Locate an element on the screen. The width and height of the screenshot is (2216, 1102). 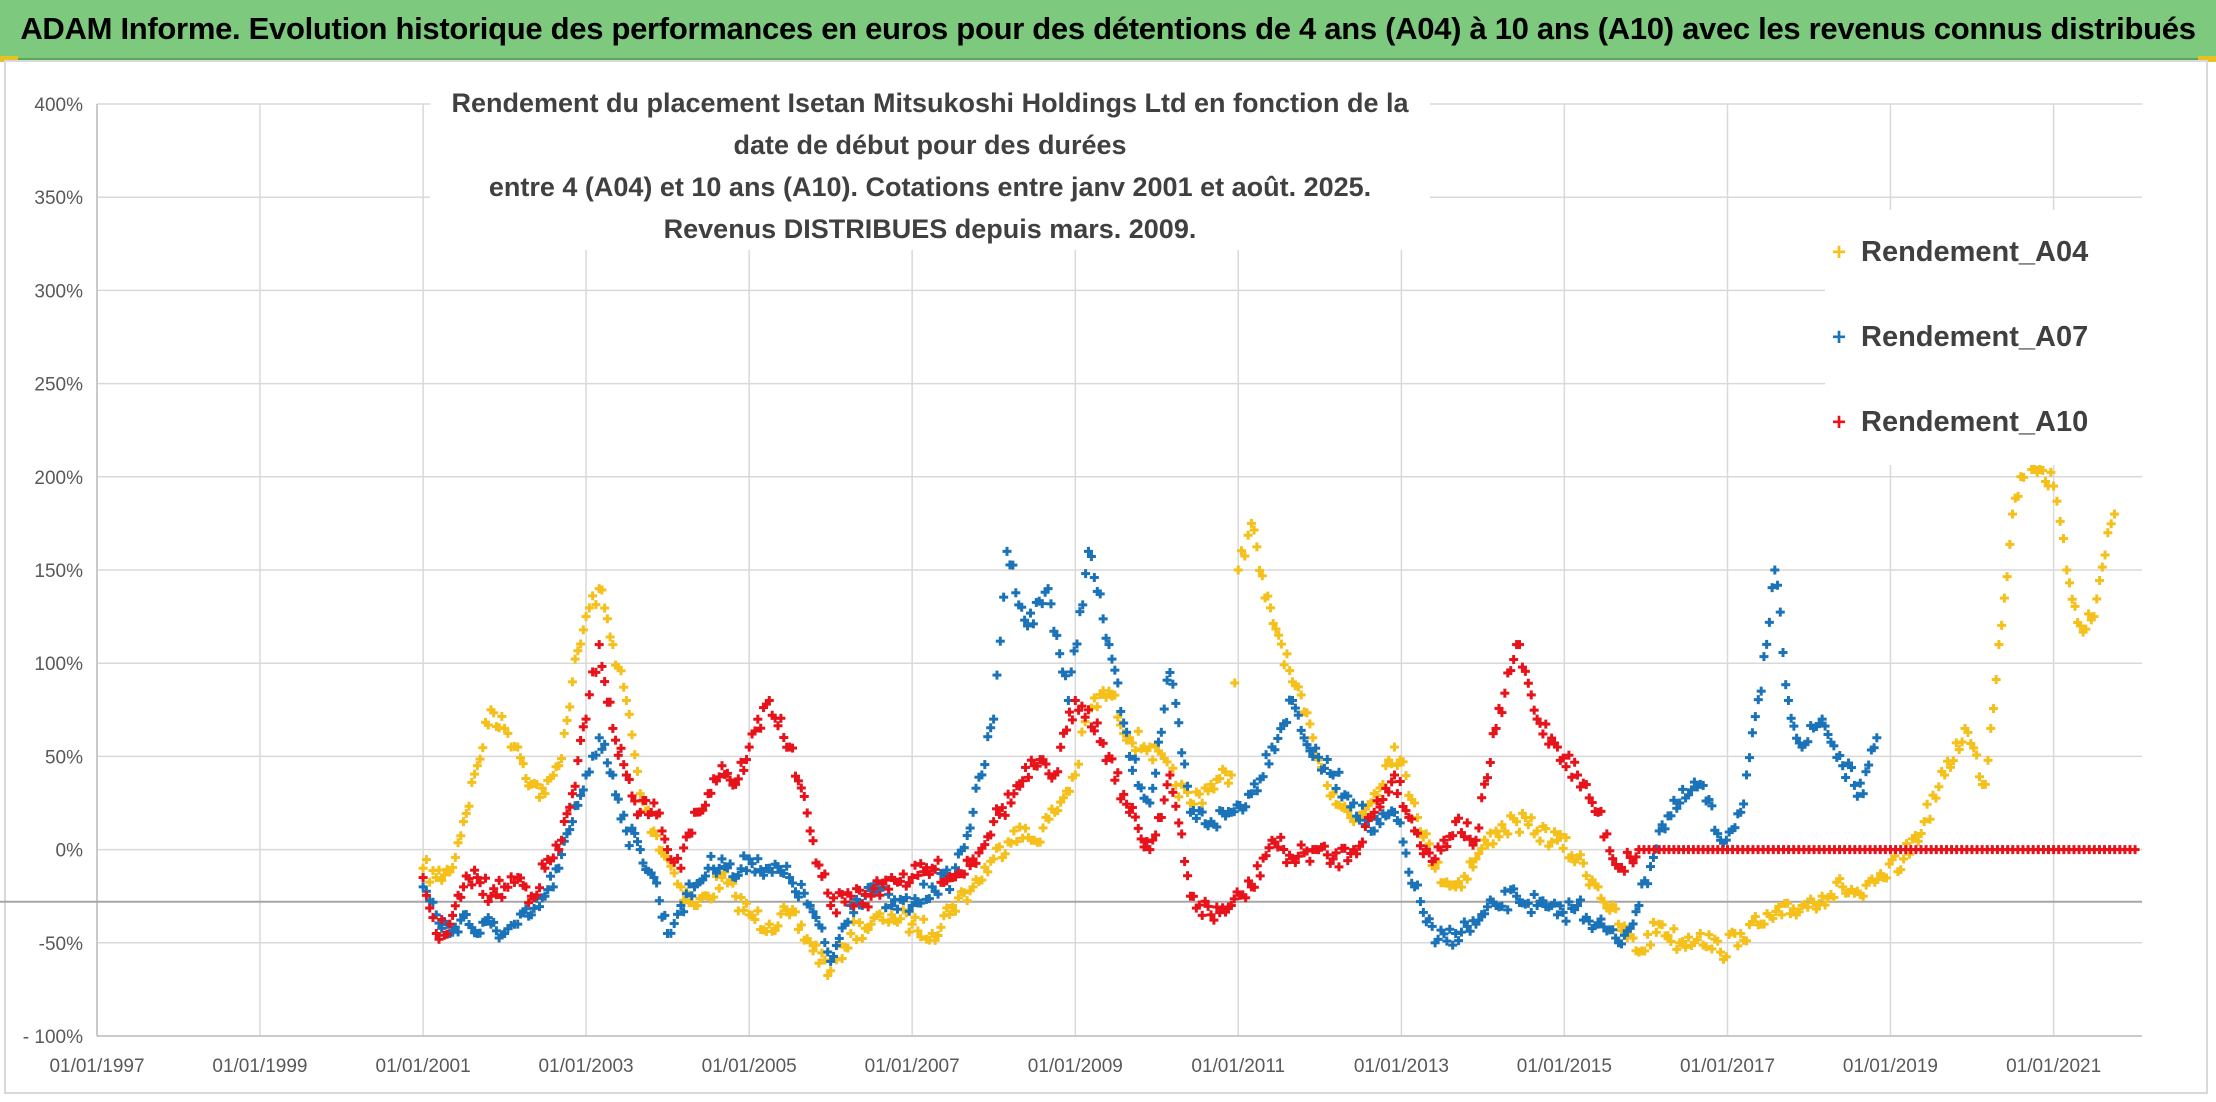
legend-label-a10: Rendement_A10 is located at coordinates (1975, 422).